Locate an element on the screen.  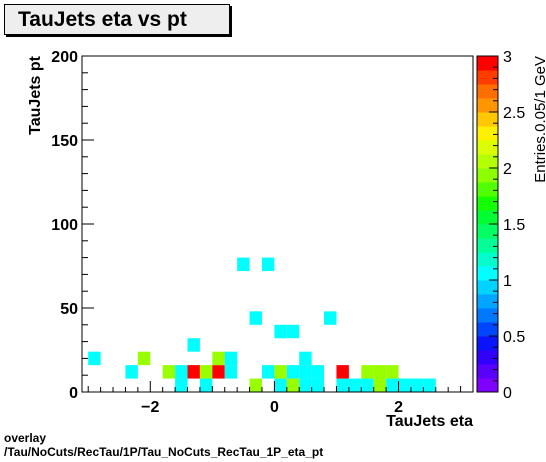
y-axis-label: TauJets pt is located at coordinates (35, 95).